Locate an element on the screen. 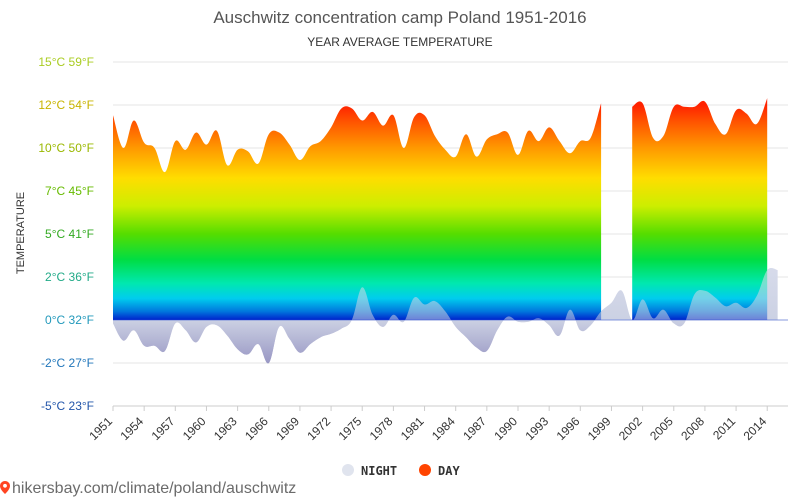 The image size is (800, 500). x-tick-label-2014: 2014 is located at coordinates (755, 428).